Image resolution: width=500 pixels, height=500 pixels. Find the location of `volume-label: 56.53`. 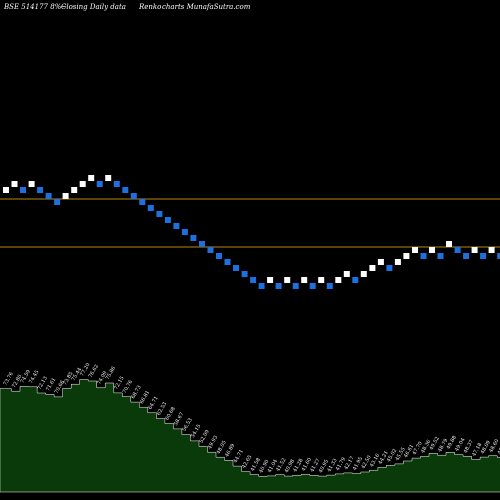

volume-label: 56.53 is located at coordinates (187, 424).